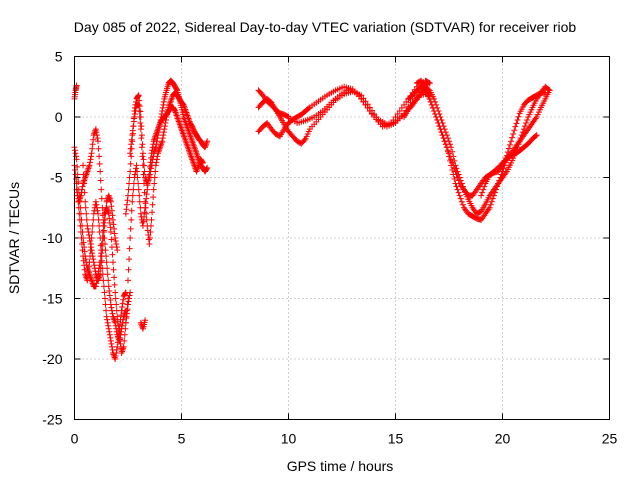 The height and width of the screenshot is (480, 640). Describe the element at coordinates (503, 439) in the screenshot. I see `x-tick-label: 20` at that location.